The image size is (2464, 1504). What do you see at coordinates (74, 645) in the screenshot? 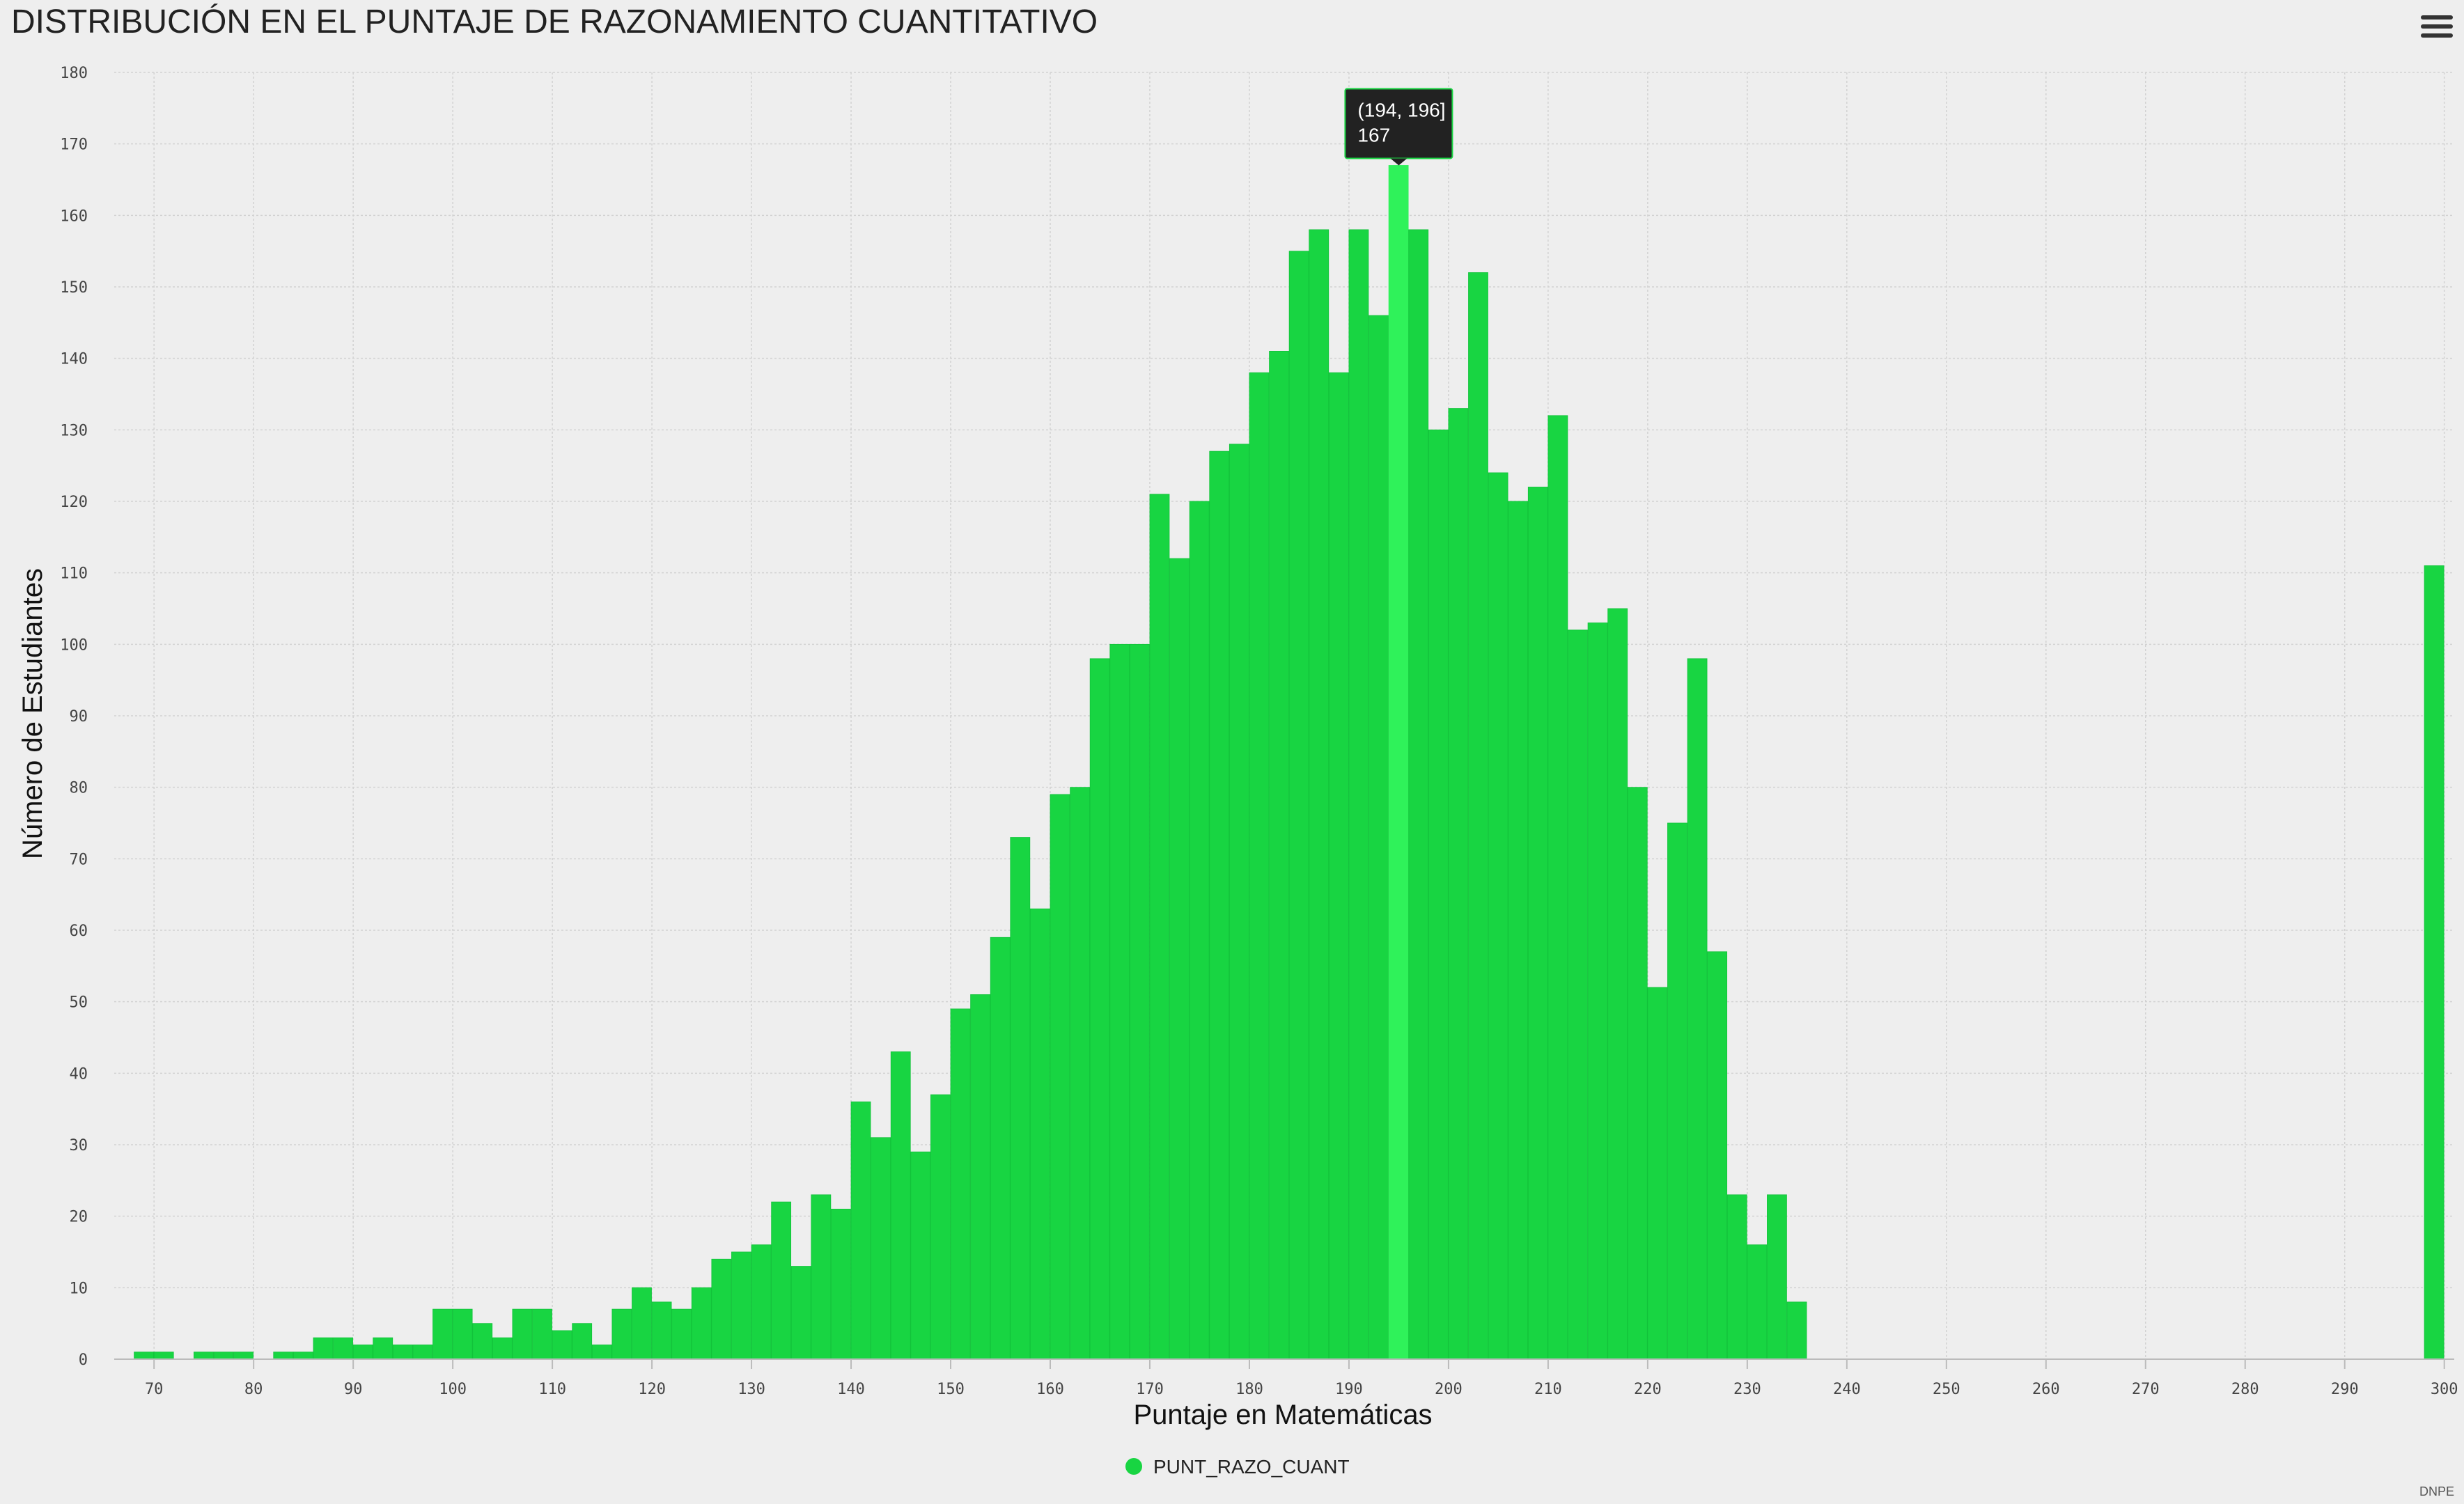
I see `y-tick-label: 100` at bounding box center [74, 645].